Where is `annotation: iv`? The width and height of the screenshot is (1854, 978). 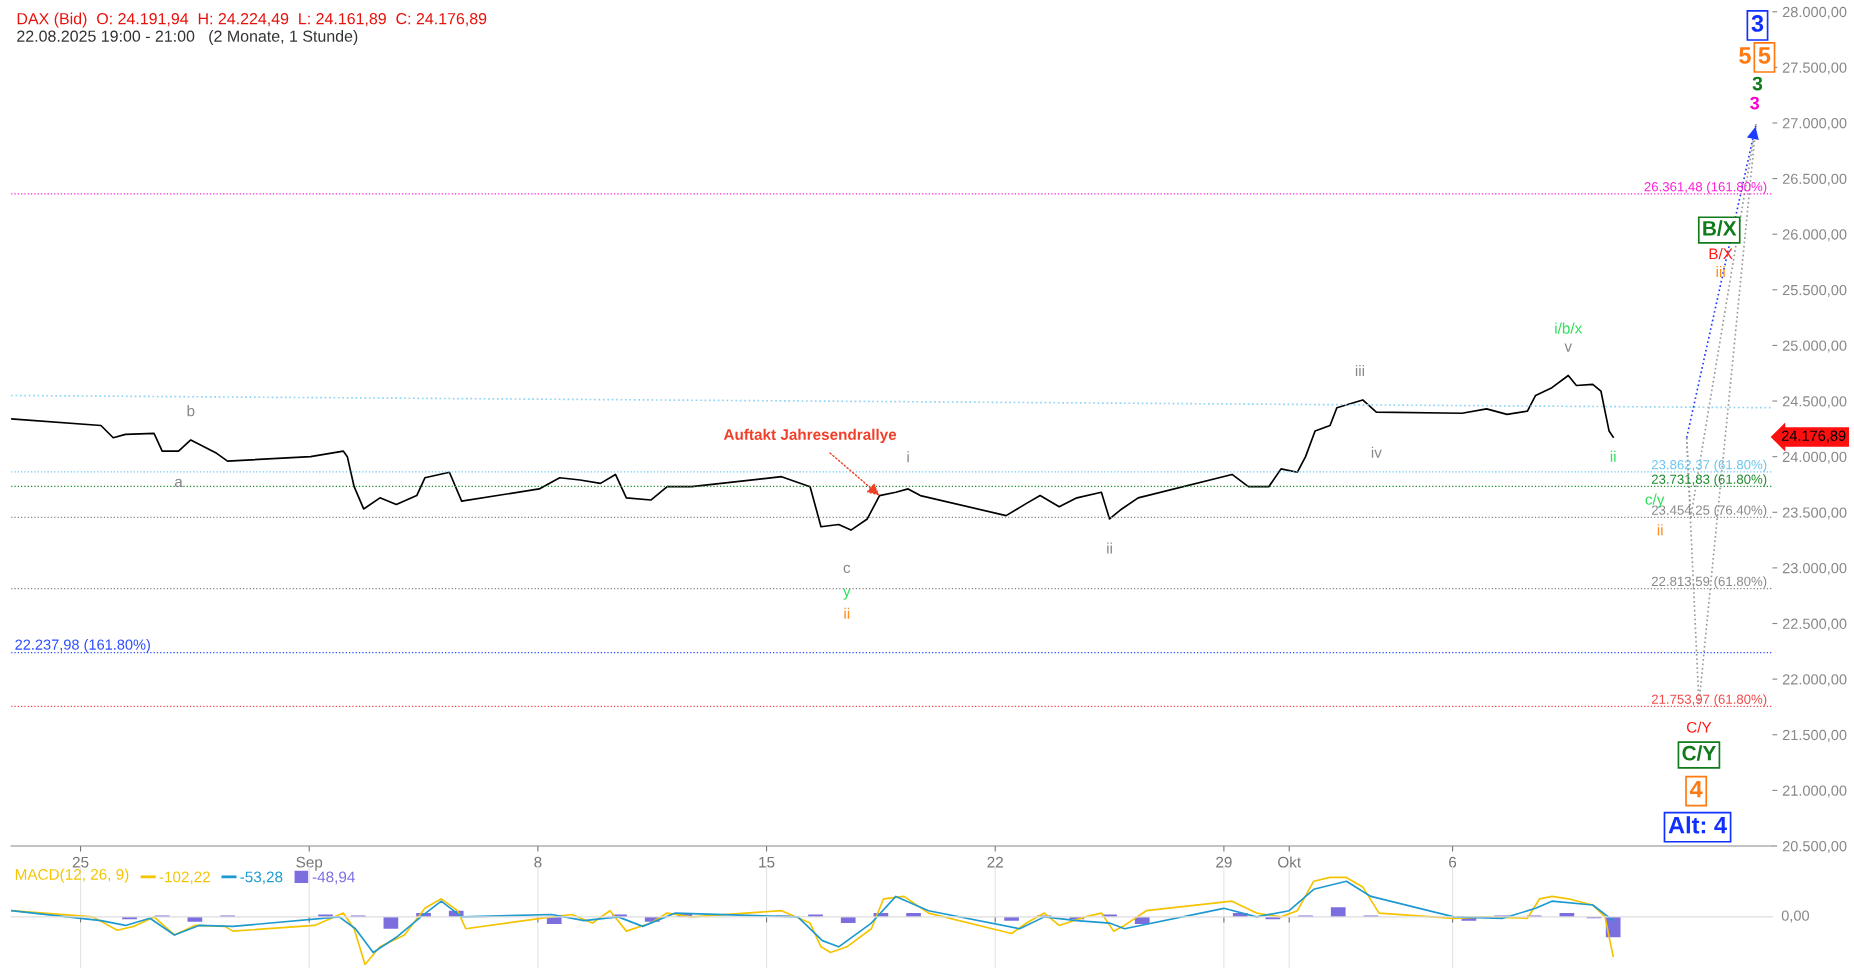
annotation: iv is located at coordinates (1376, 452).